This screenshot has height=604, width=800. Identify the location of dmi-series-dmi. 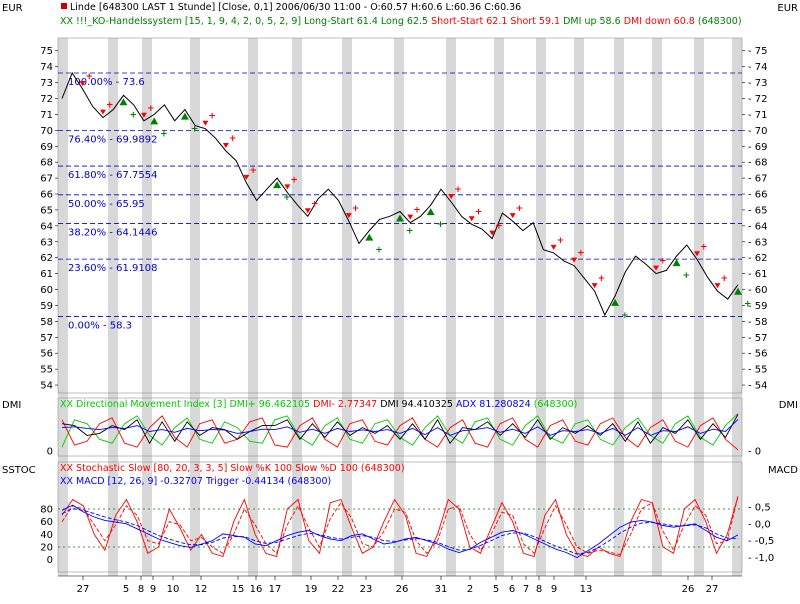
(400, 429).